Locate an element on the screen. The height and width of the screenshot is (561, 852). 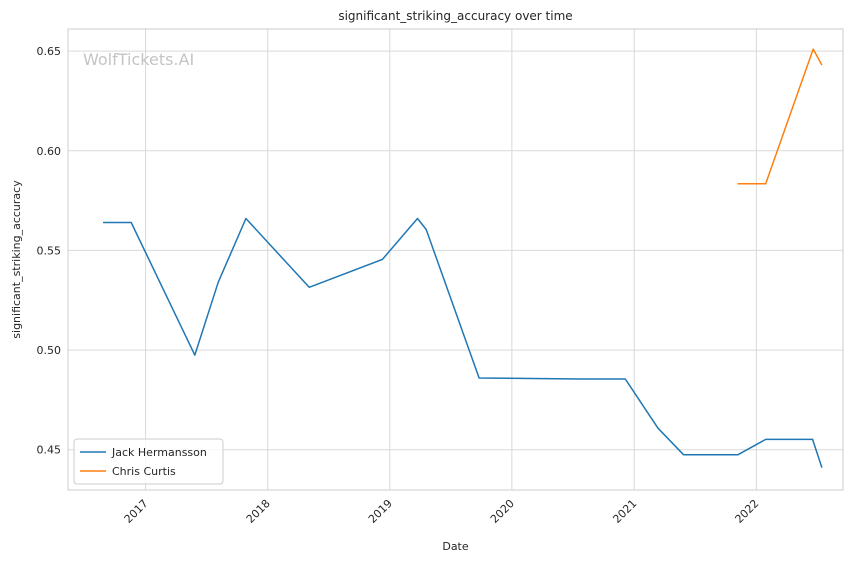
y-tick-label: 0.60 is located at coordinates (49, 151).